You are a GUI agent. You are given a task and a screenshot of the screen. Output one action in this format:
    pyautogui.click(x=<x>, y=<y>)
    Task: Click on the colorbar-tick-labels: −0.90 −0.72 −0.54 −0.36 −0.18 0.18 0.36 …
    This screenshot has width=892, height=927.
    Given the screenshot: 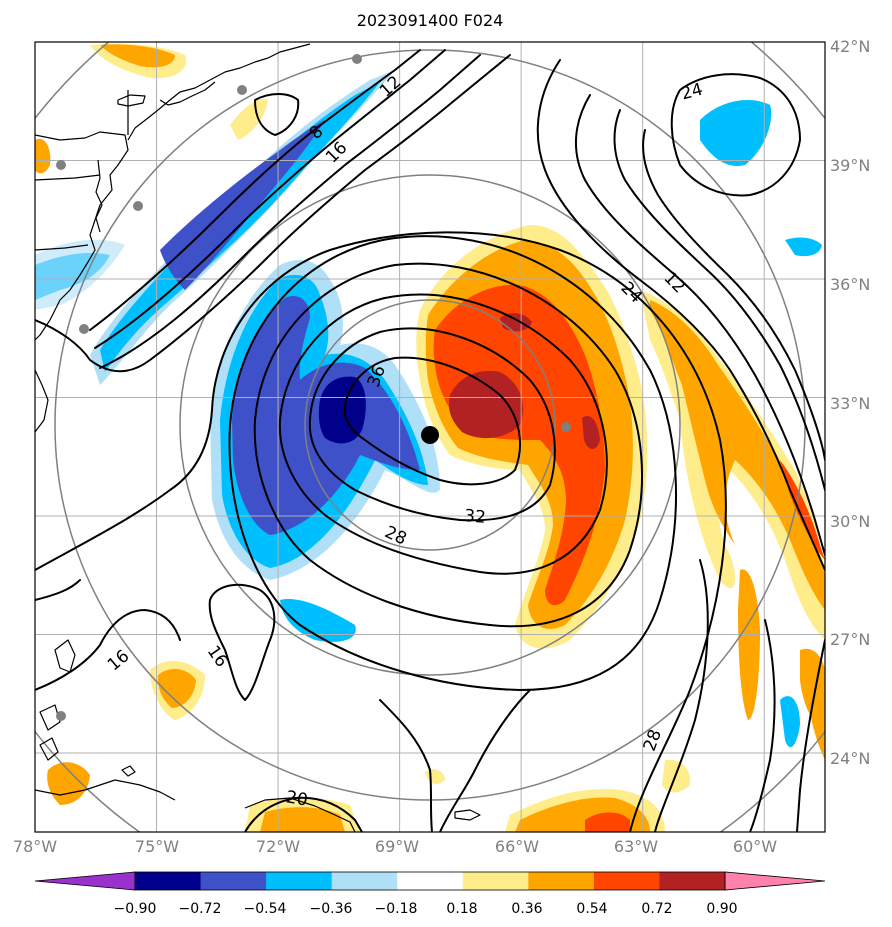 What is the action you would take?
    pyautogui.click(x=426, y=909)
    